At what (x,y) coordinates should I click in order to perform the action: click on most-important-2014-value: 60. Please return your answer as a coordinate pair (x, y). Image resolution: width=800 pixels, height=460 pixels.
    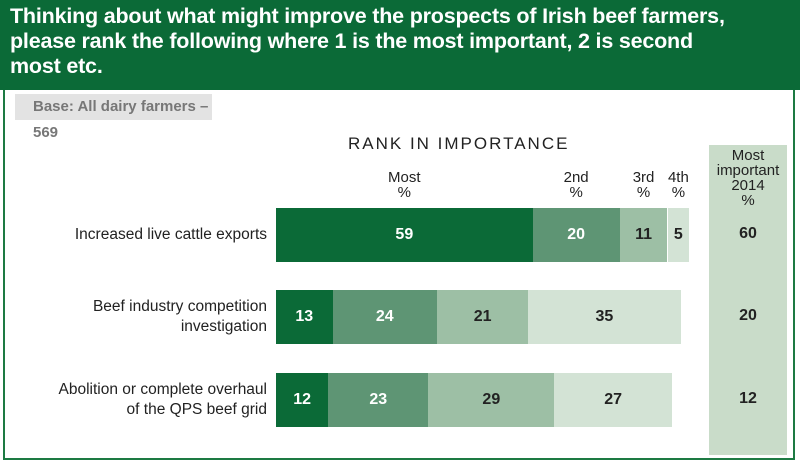
    Looking at the image, I should click on (748, 233).